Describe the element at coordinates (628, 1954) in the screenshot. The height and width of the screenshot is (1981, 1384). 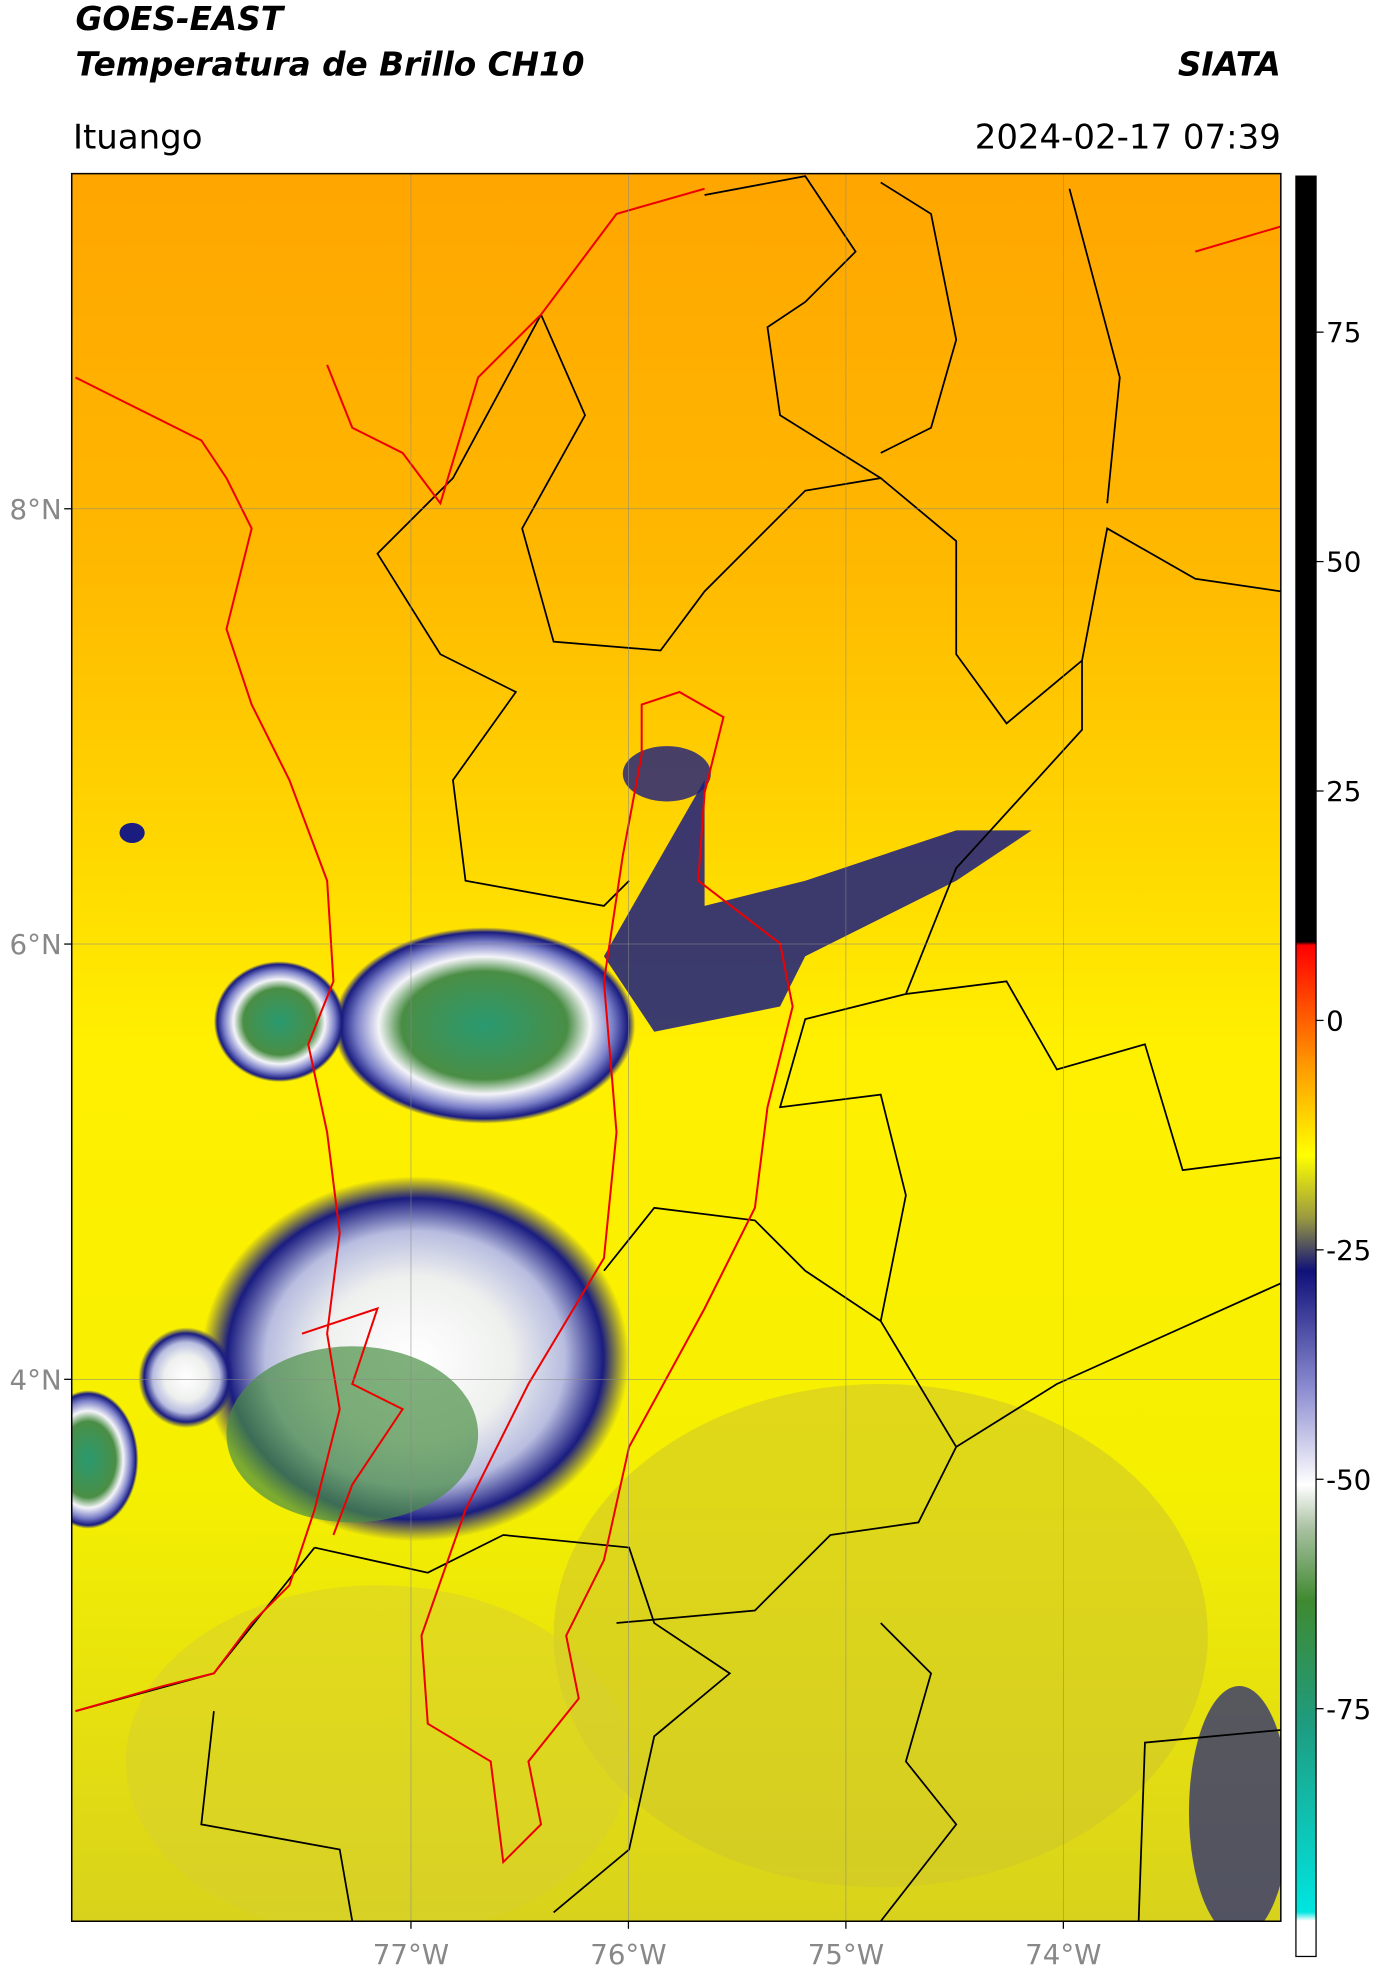
I see `x-tick-label: 76°W` at that location.